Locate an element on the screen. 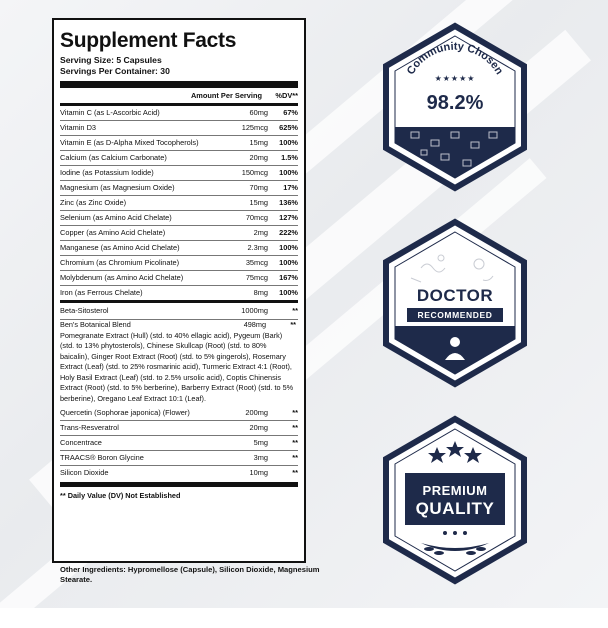  row-name: Iron (as Ferrous Chelate) is located at coordinates (101, 292).